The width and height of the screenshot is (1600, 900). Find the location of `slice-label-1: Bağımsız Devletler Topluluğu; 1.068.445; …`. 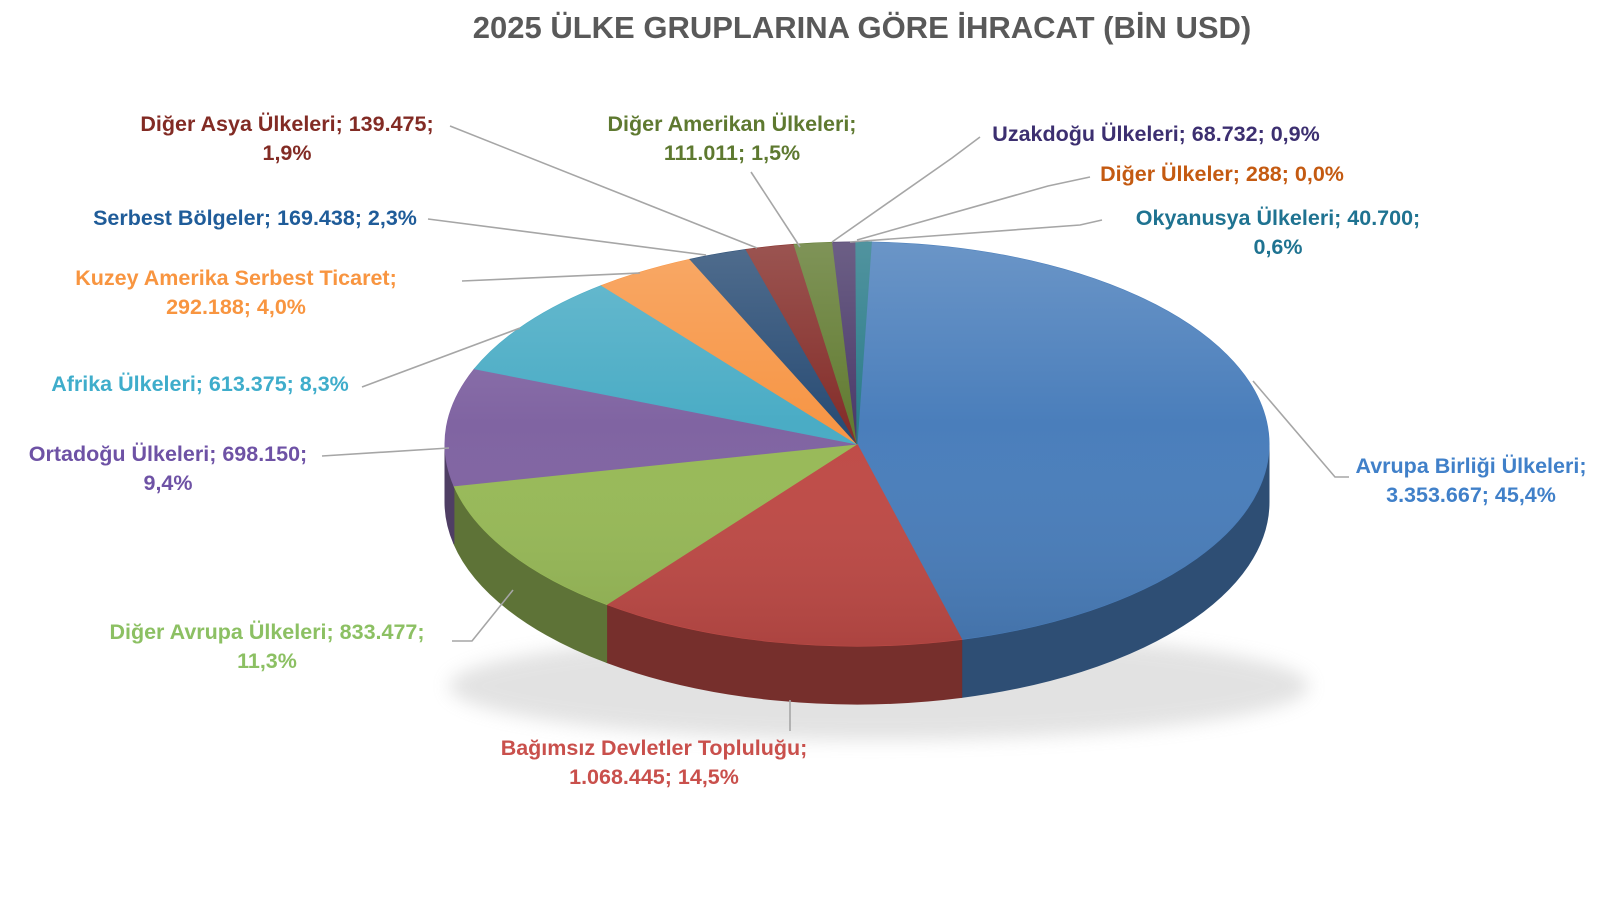

slice-label-1: Bağımsız Devletler Topluluğu; 1.068.445; … is located at coordinates (654, 763).